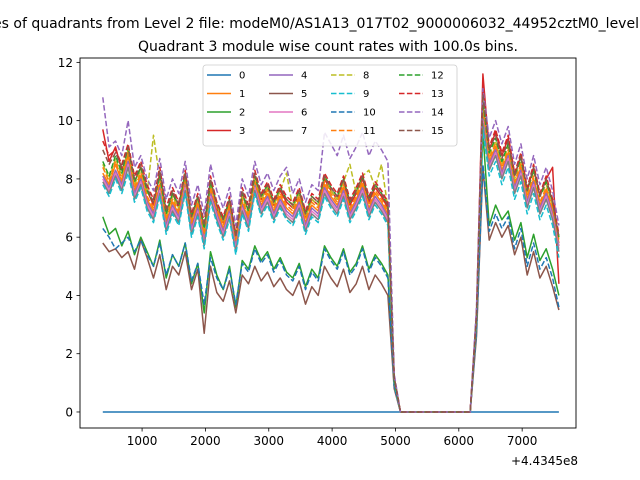  What do you see at coordinates (437, 131) in the screenshot?
I see `legend-label-15: 15` at bounding box center [437, 131].